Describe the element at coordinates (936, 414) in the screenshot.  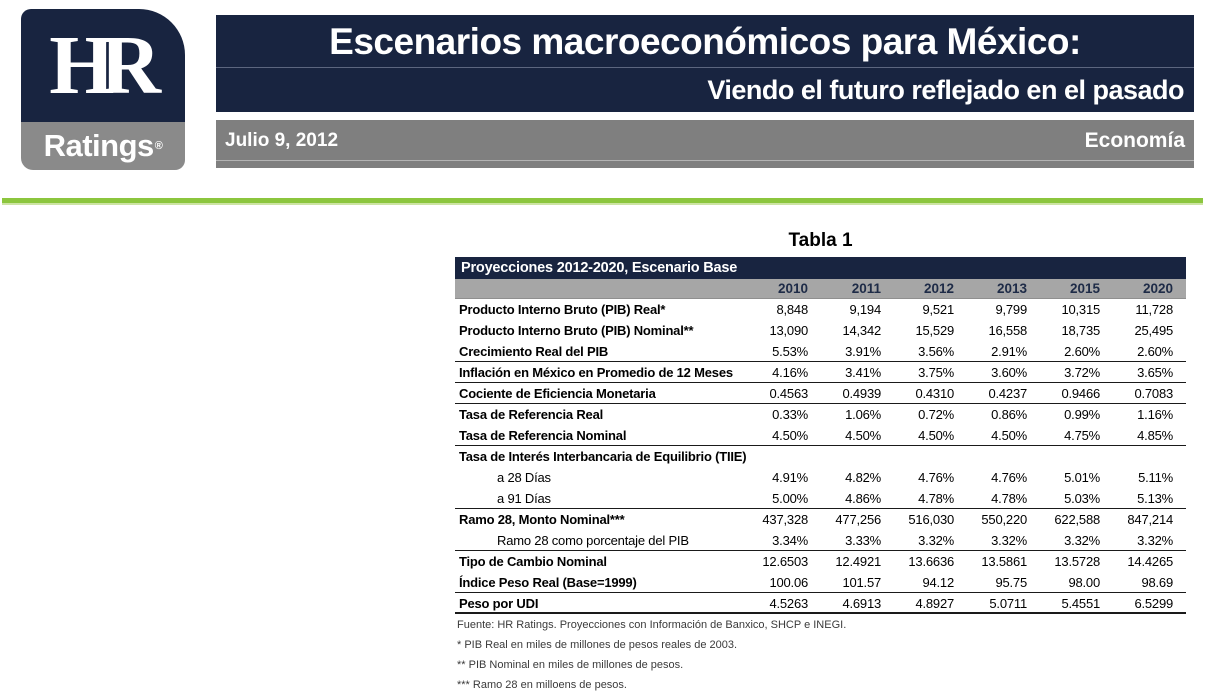
I see `cell-value: 0.72%` at that location.